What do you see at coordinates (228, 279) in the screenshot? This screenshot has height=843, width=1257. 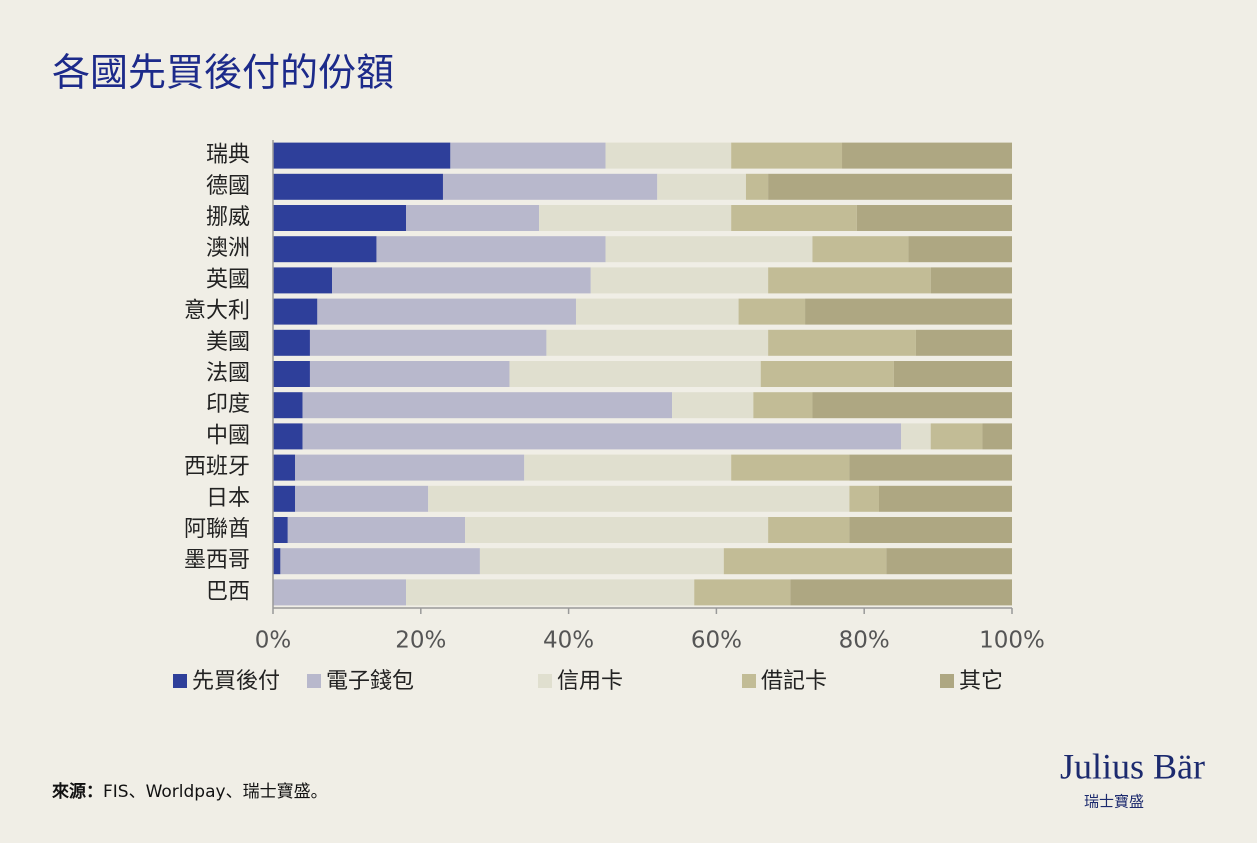 I see `y-tick-label: 英國` at bounding box center [228, 279].